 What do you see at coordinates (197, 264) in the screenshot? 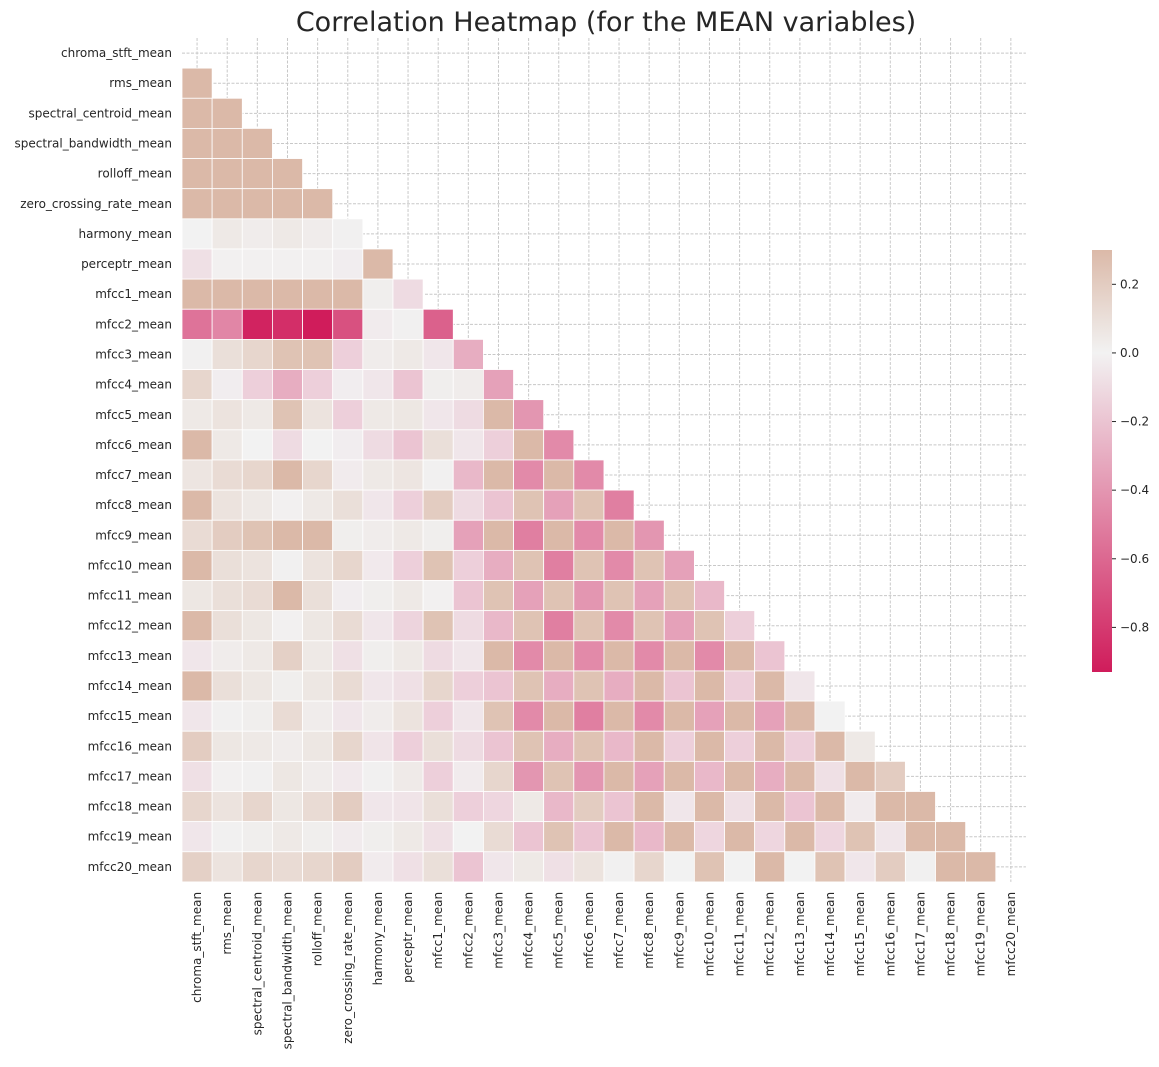
I see `heatmap-cell-perceptr_mean-chroma_stft_mean` at bounding box center [197, 264].